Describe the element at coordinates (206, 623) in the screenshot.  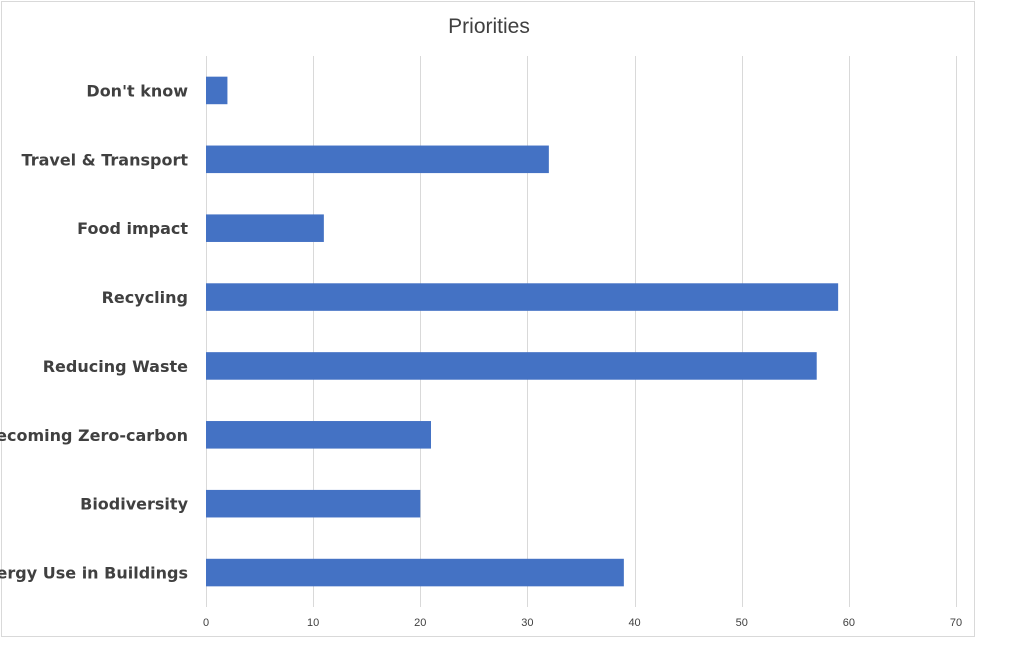
I see `x-tick-label: 0` at that location.